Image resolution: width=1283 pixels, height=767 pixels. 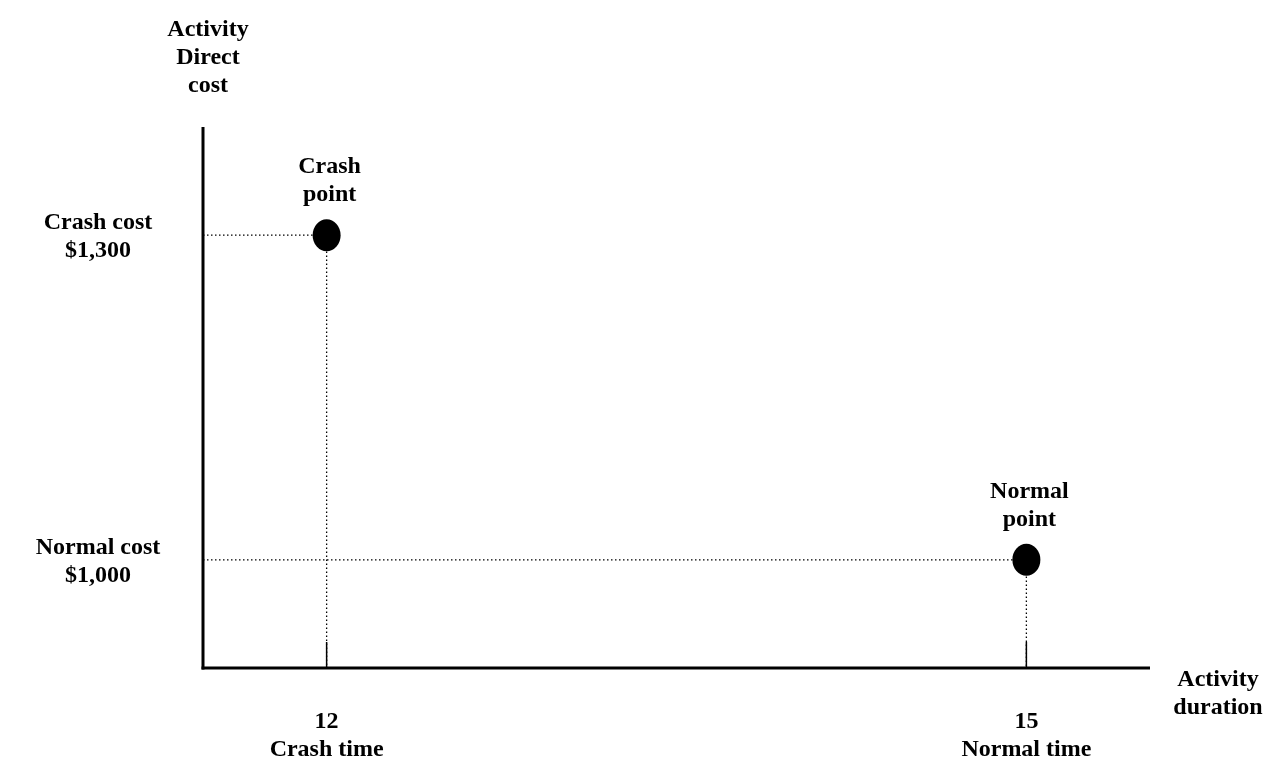 I want to click on text: Normal time, so click(x=1026, y=748).